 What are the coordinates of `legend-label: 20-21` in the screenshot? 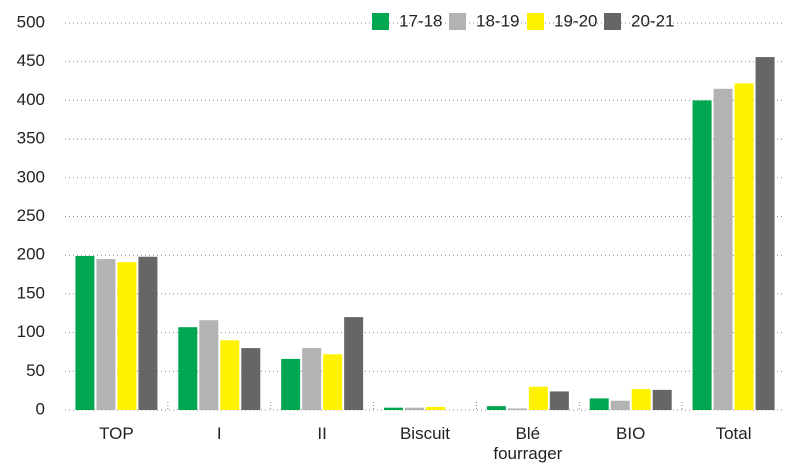 It's located at (652, 20).